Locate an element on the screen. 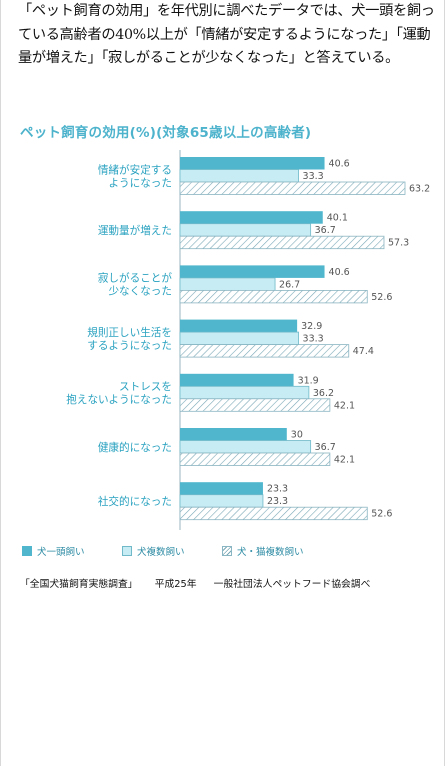 This screenshot has width=445, height=766. value-label-dogs-cats: 57.3 is located at coordinates (398, 243).